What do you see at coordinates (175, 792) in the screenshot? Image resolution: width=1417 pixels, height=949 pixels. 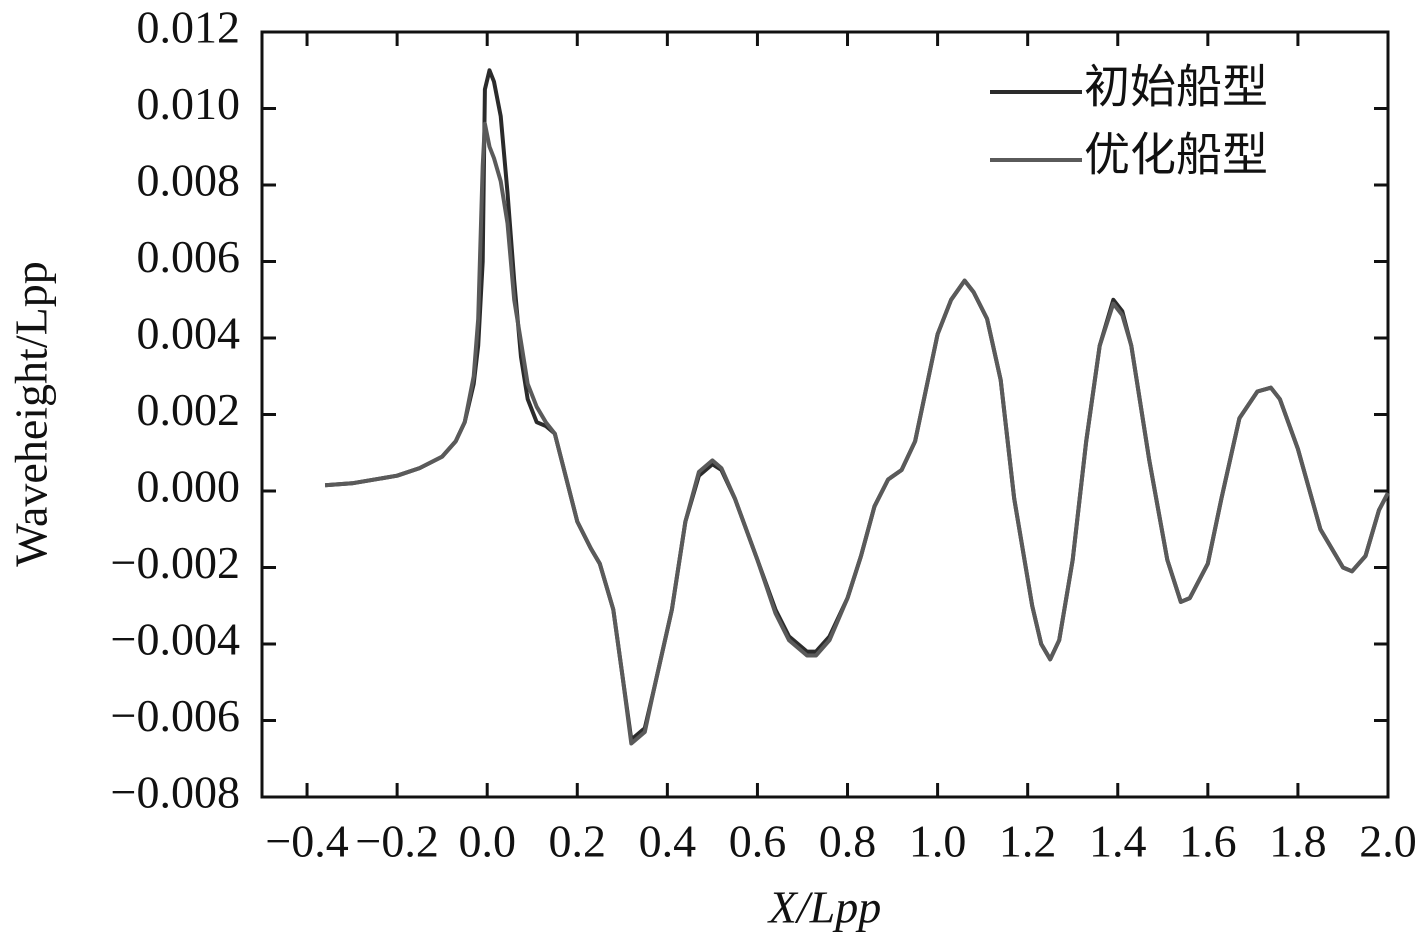 I see `y-tick-label: −0.008` at bounding box center [175, 792].